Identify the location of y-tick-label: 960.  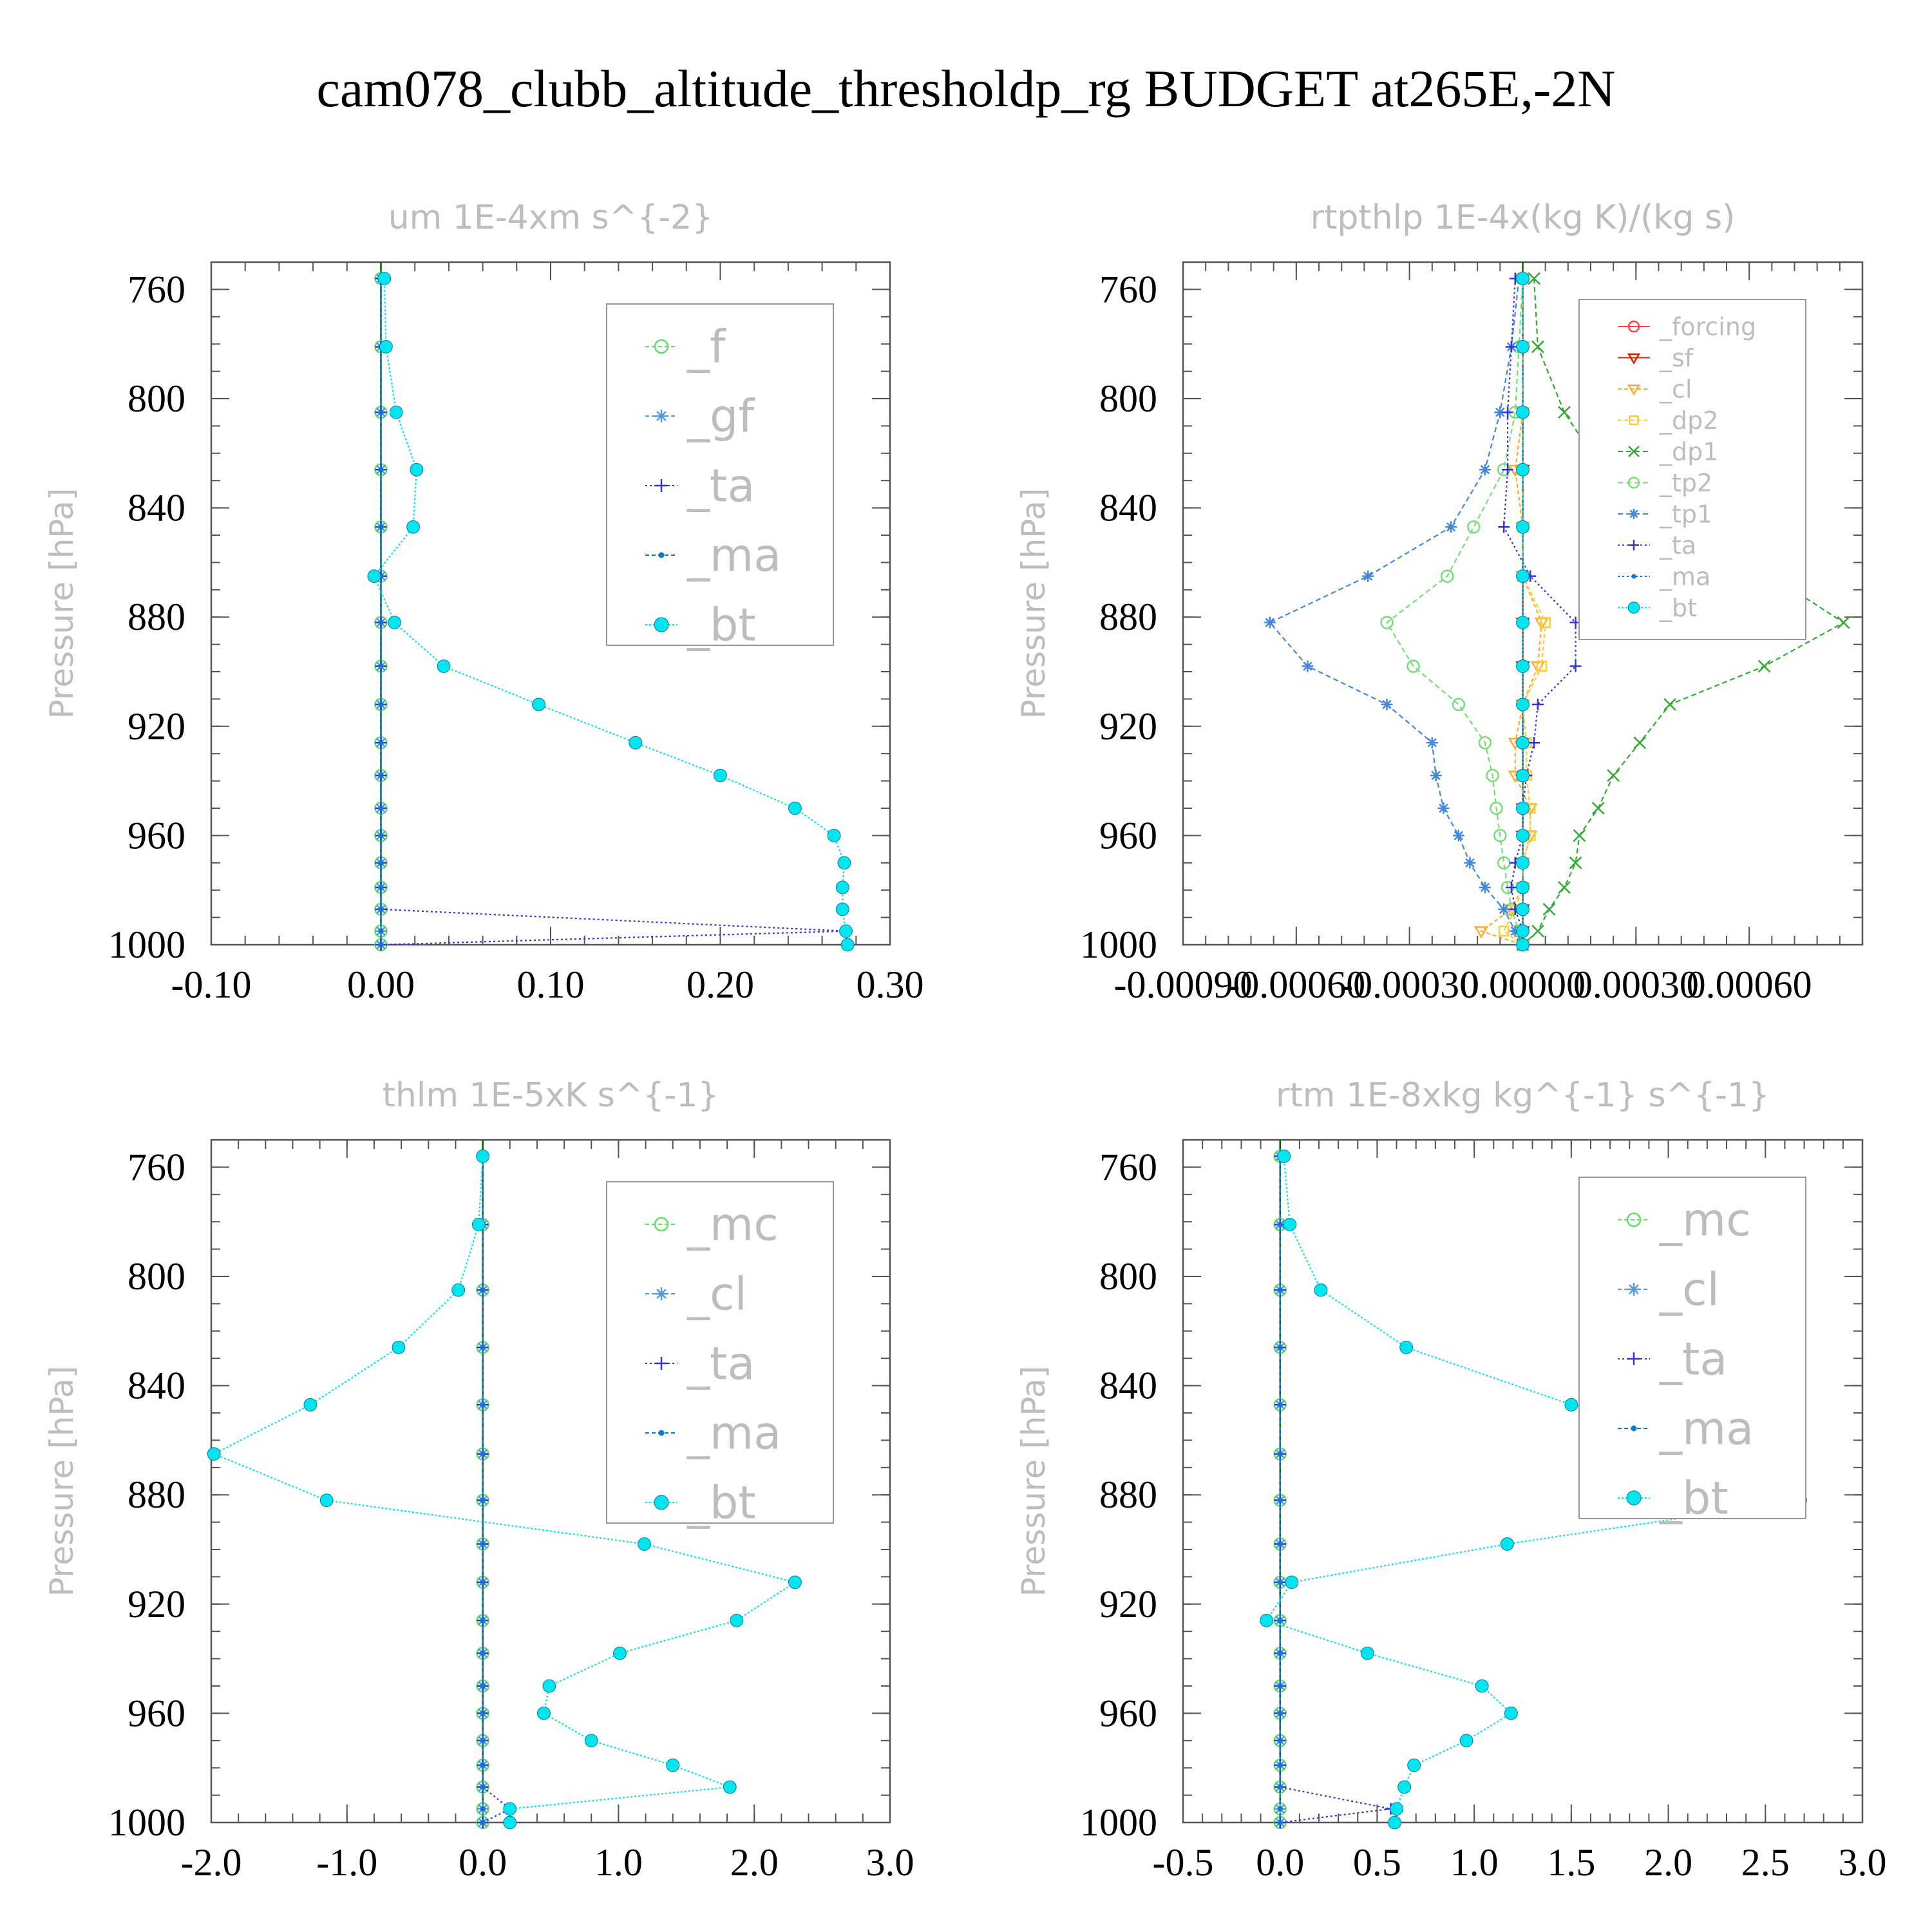
(1128, 1713).